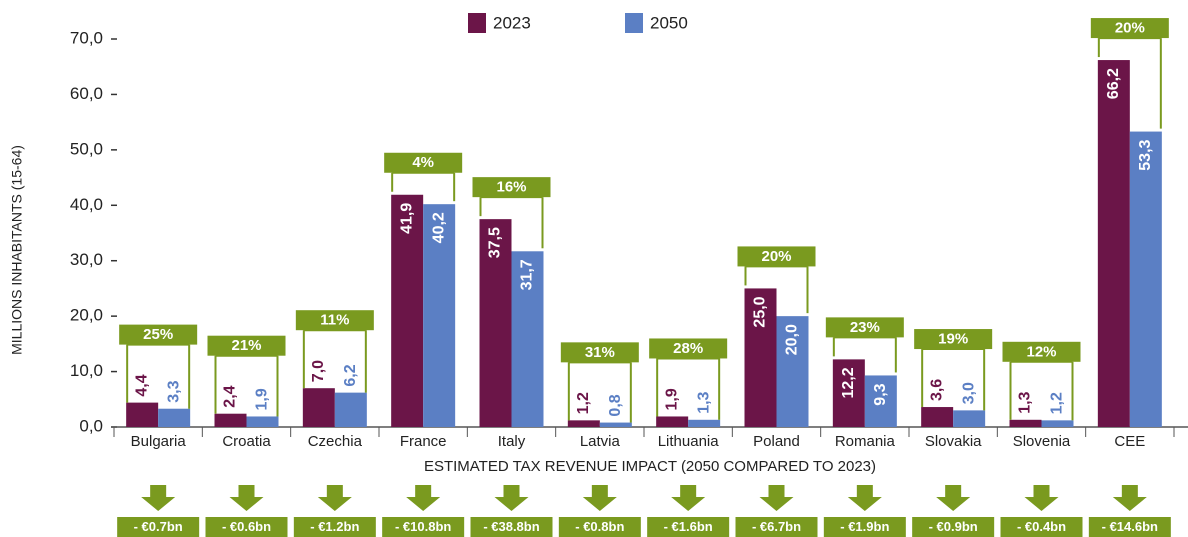 This screenshot has height=537, width=1188. What do you see at coordinates (615, 405) in the screenshot?
I see `data-label: 0,8` at bounding box center [615, 405].